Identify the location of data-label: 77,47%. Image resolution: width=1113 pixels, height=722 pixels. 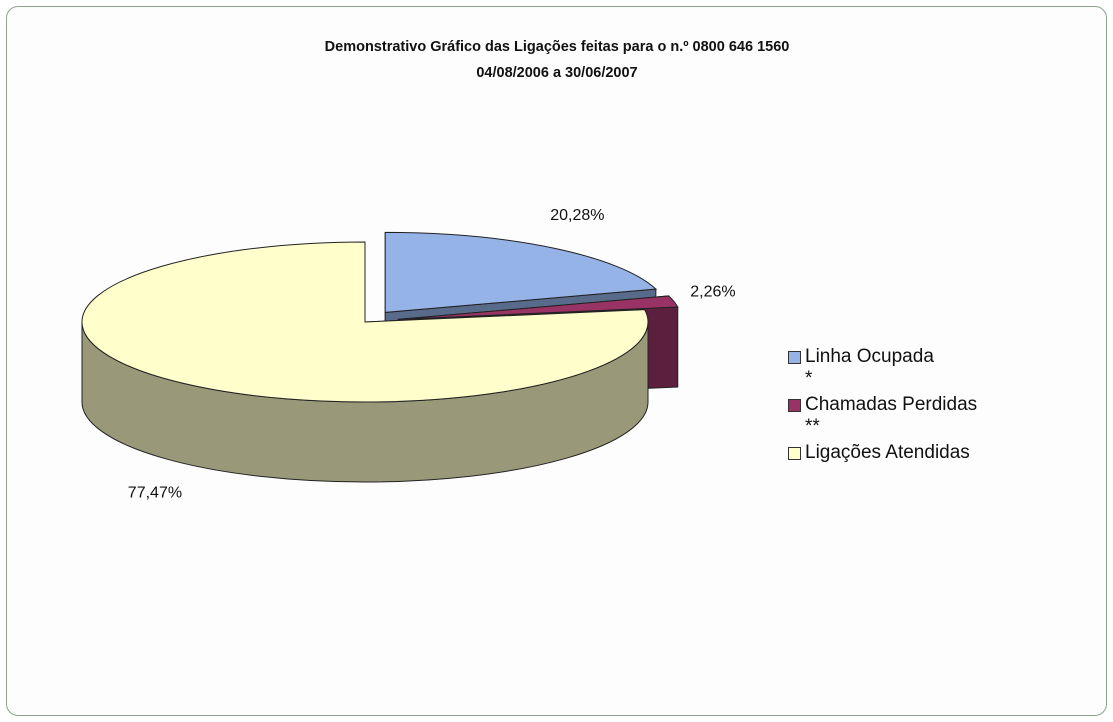
(155, 492).